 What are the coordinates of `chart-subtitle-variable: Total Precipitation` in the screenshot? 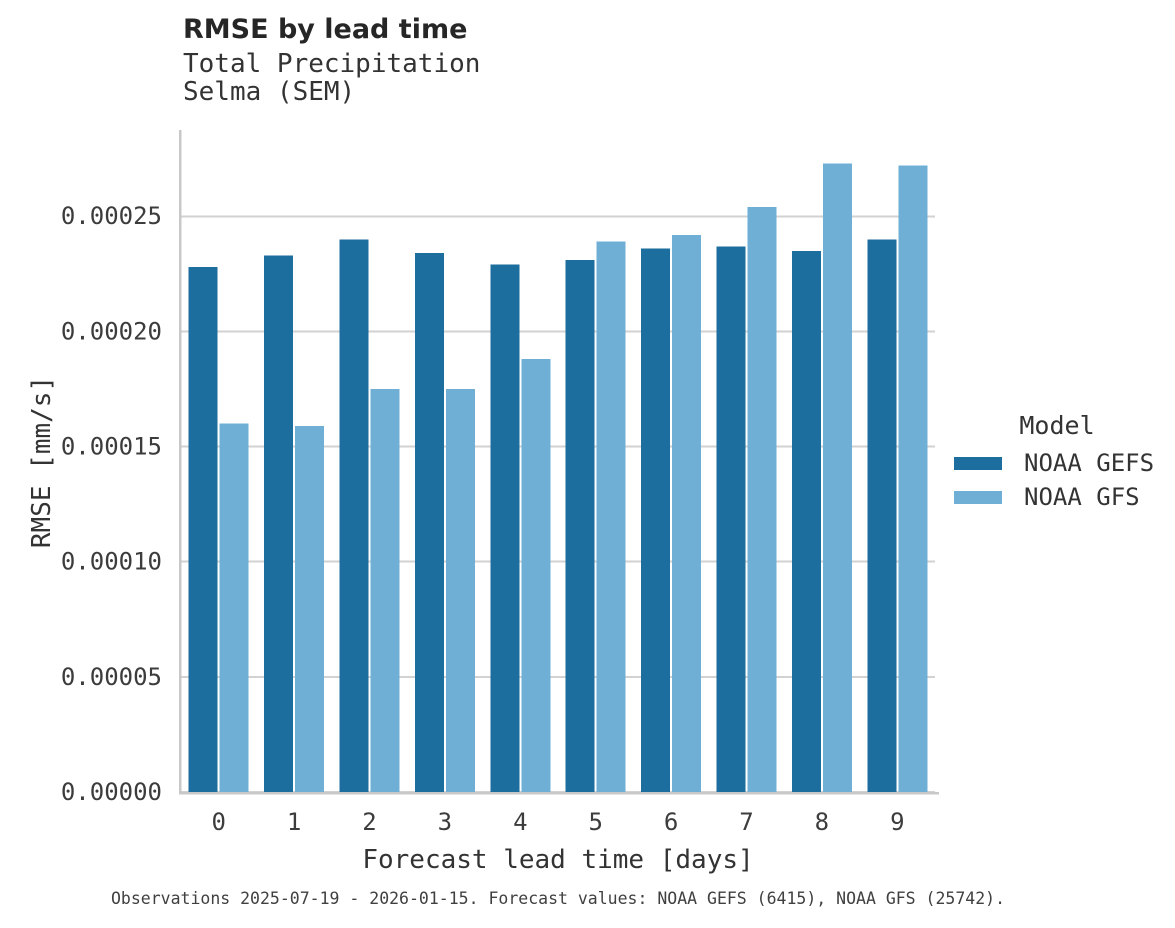 It's located at (332, 64).